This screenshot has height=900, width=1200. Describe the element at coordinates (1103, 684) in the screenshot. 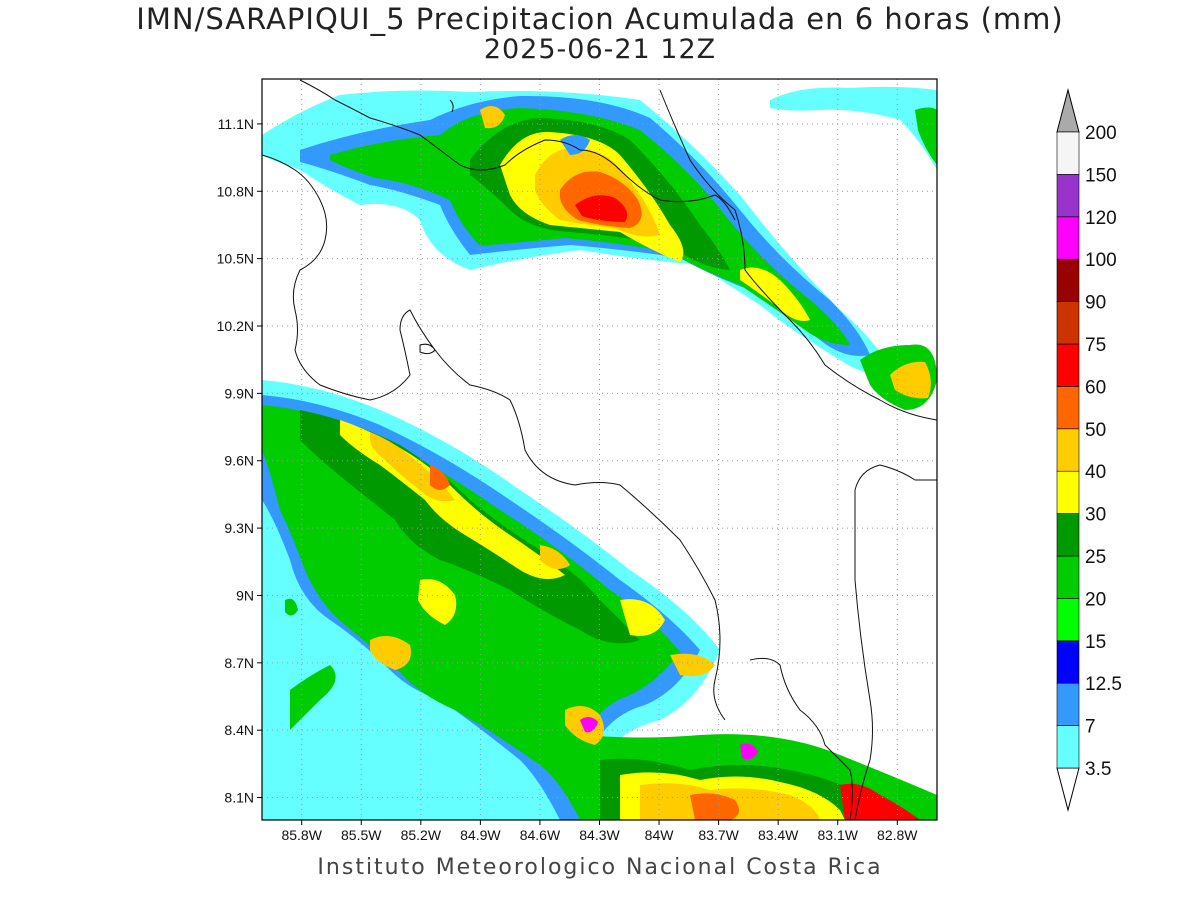

I see `colorbar-label: 12.5` at that location.